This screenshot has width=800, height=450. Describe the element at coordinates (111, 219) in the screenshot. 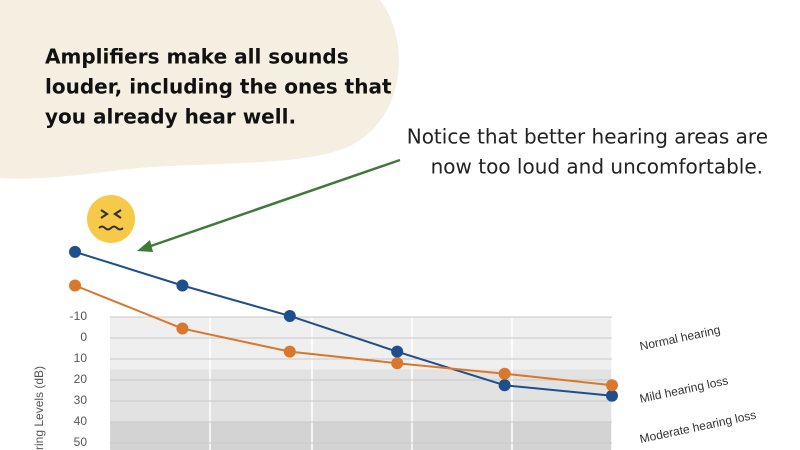

I see `emoji` at that location.